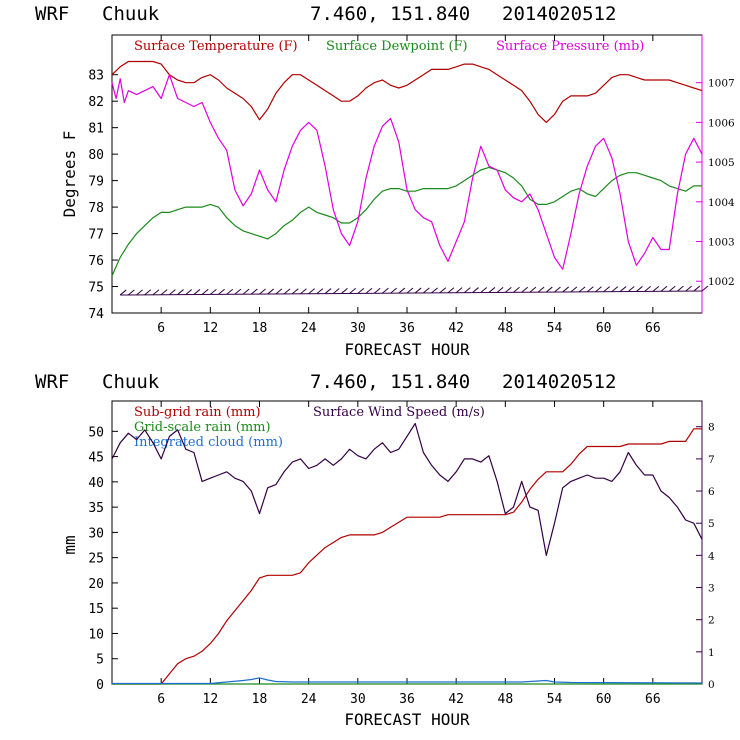 The width and height of the screenshot is (740, 740). What do you see at coordinates (96, 235) in the screenshot?
I see `y-tick-label: 77` at bounding box center [96, 235].